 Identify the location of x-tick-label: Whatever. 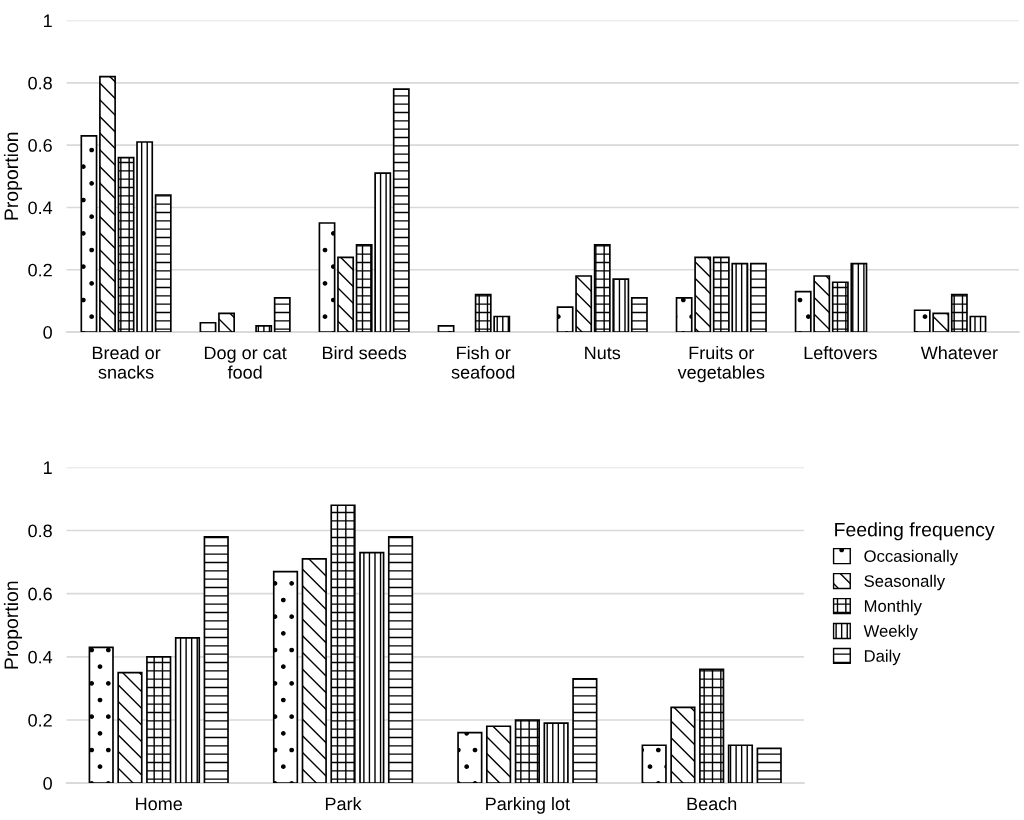
(959, 352).